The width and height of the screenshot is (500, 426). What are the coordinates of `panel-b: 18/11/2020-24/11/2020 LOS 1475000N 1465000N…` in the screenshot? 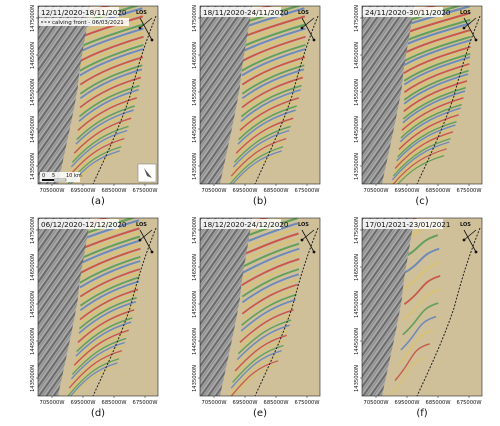 It's located at (256, 106).